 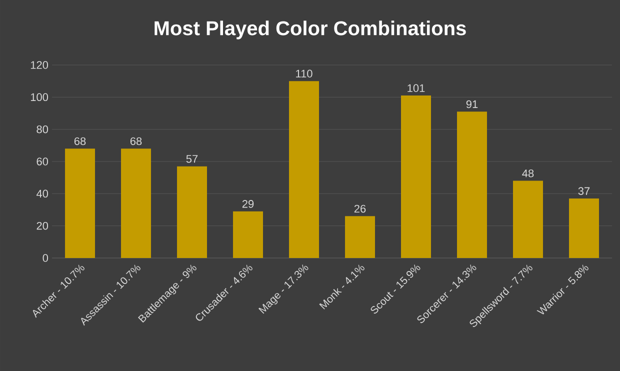 I want to click on y-tick-label: 100, so click(x=39, y=97).